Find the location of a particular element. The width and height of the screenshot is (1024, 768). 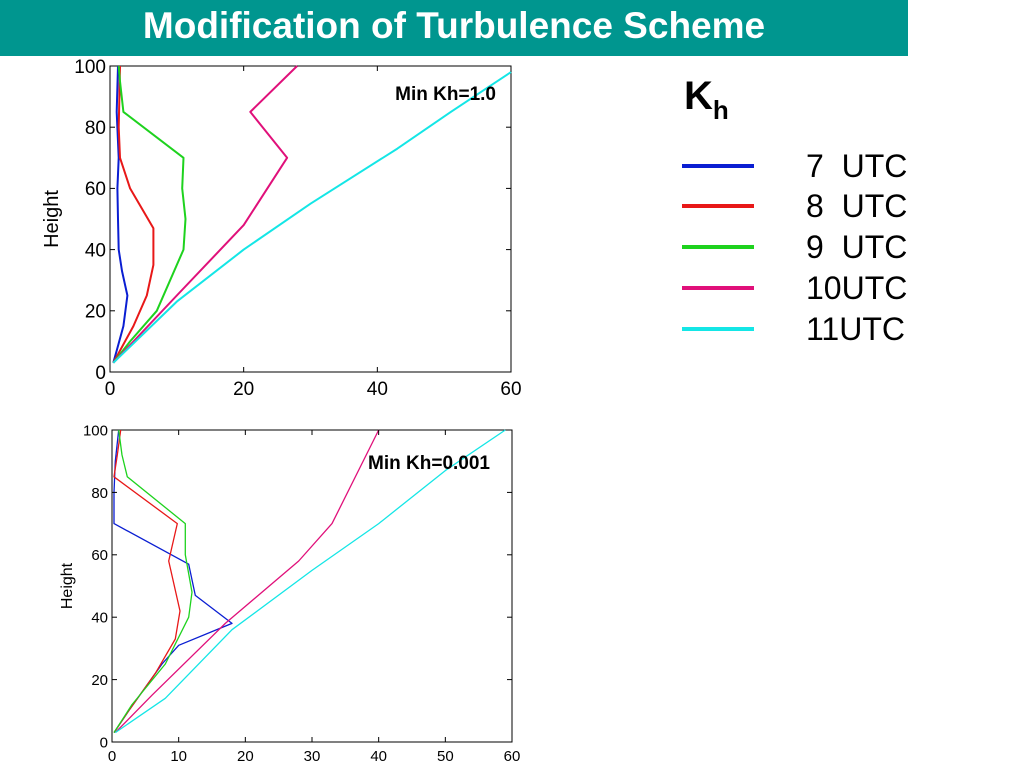

legend-title: Kh is located at coordinates (706, 99).